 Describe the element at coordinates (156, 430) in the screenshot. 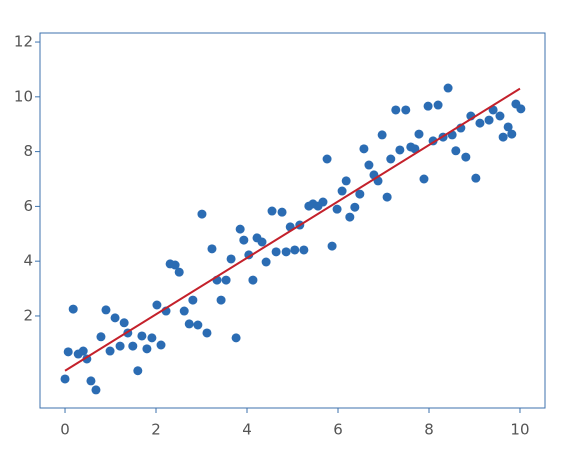

I see `x-tick-label: 2` at that location.